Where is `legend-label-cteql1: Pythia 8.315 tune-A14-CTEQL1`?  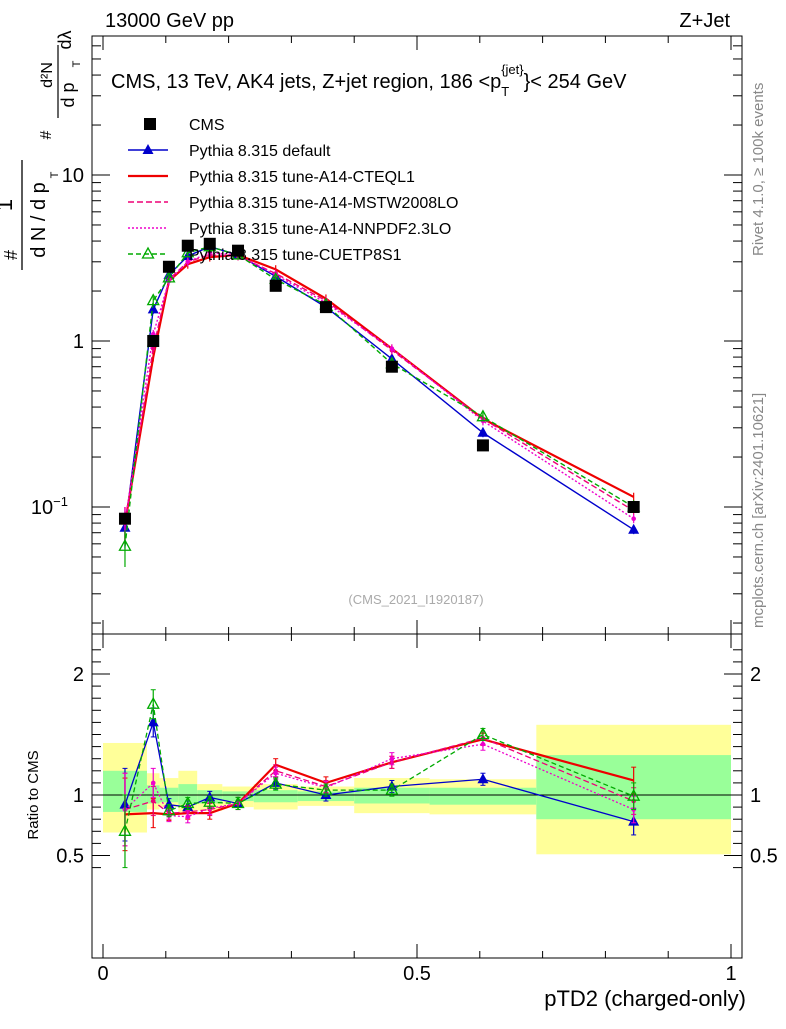
legend-label-cteql1: Pythia 8.315 tune-A14-CTEQL1 is located at coordinates (302, 177).